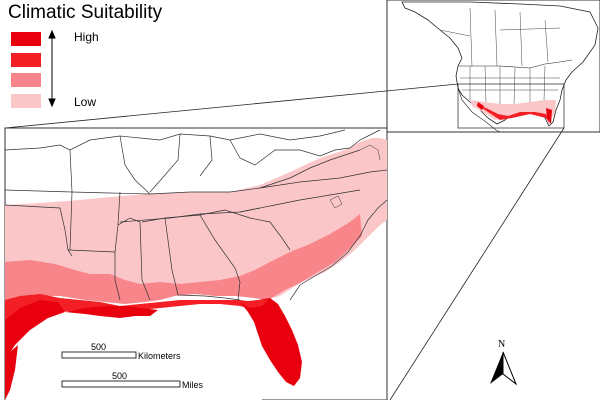  I want to click on scale-mi-value: 500, so click(120, 376).